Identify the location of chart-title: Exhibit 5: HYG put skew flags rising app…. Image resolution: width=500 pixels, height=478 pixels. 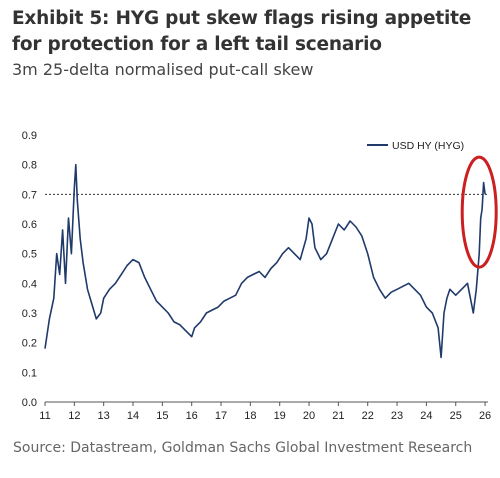
(242, 31).